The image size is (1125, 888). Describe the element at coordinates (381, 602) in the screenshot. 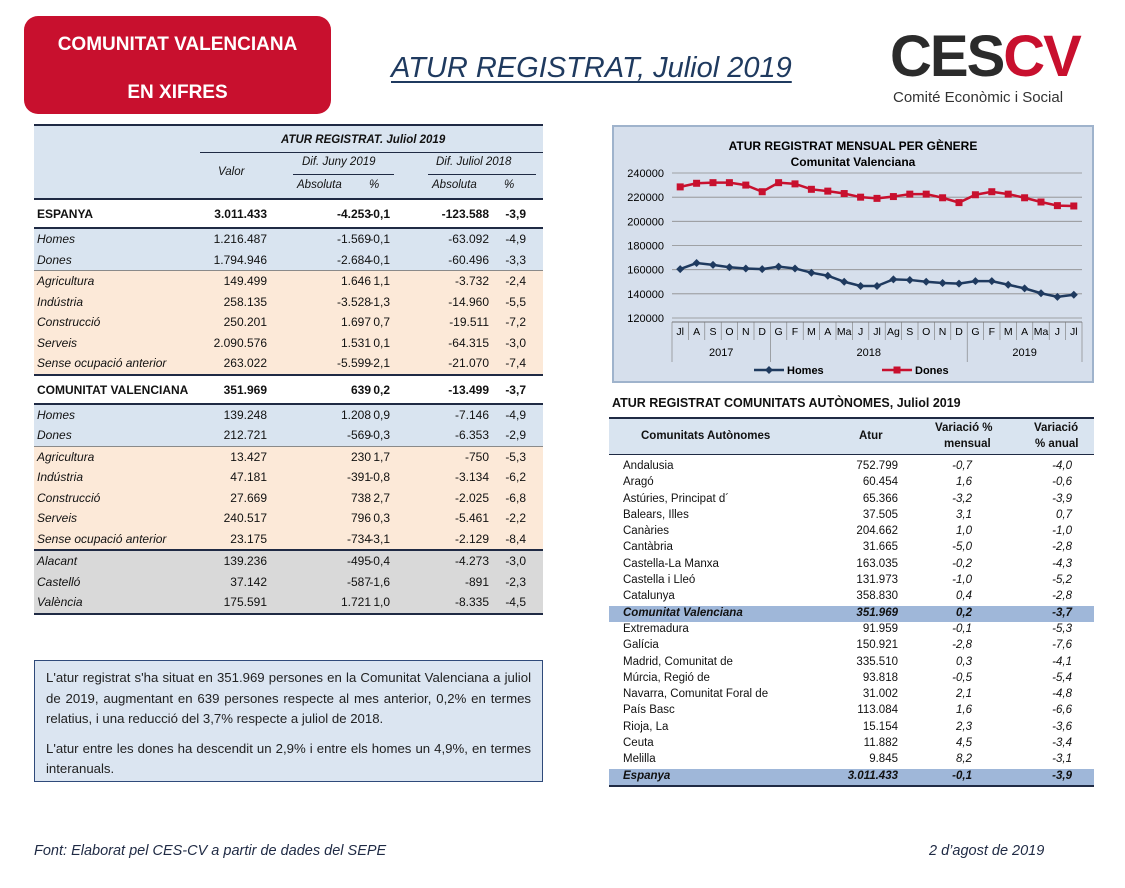

I see `cell-pct1: 1,0` at that location.